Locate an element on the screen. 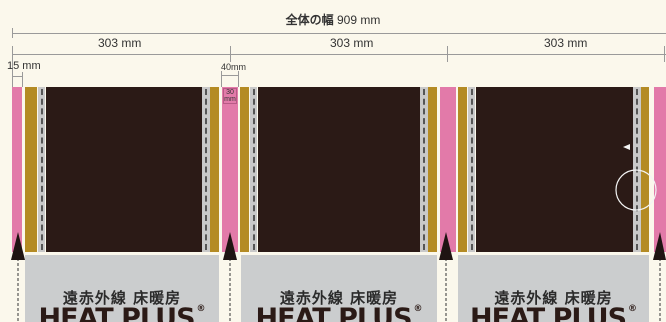 Image resolution: width=666 pixels, height=322 pixels. label-box-3: 遠赤外線 床暖房 HEAT PLUS ® is located at coordinates (553, 288).